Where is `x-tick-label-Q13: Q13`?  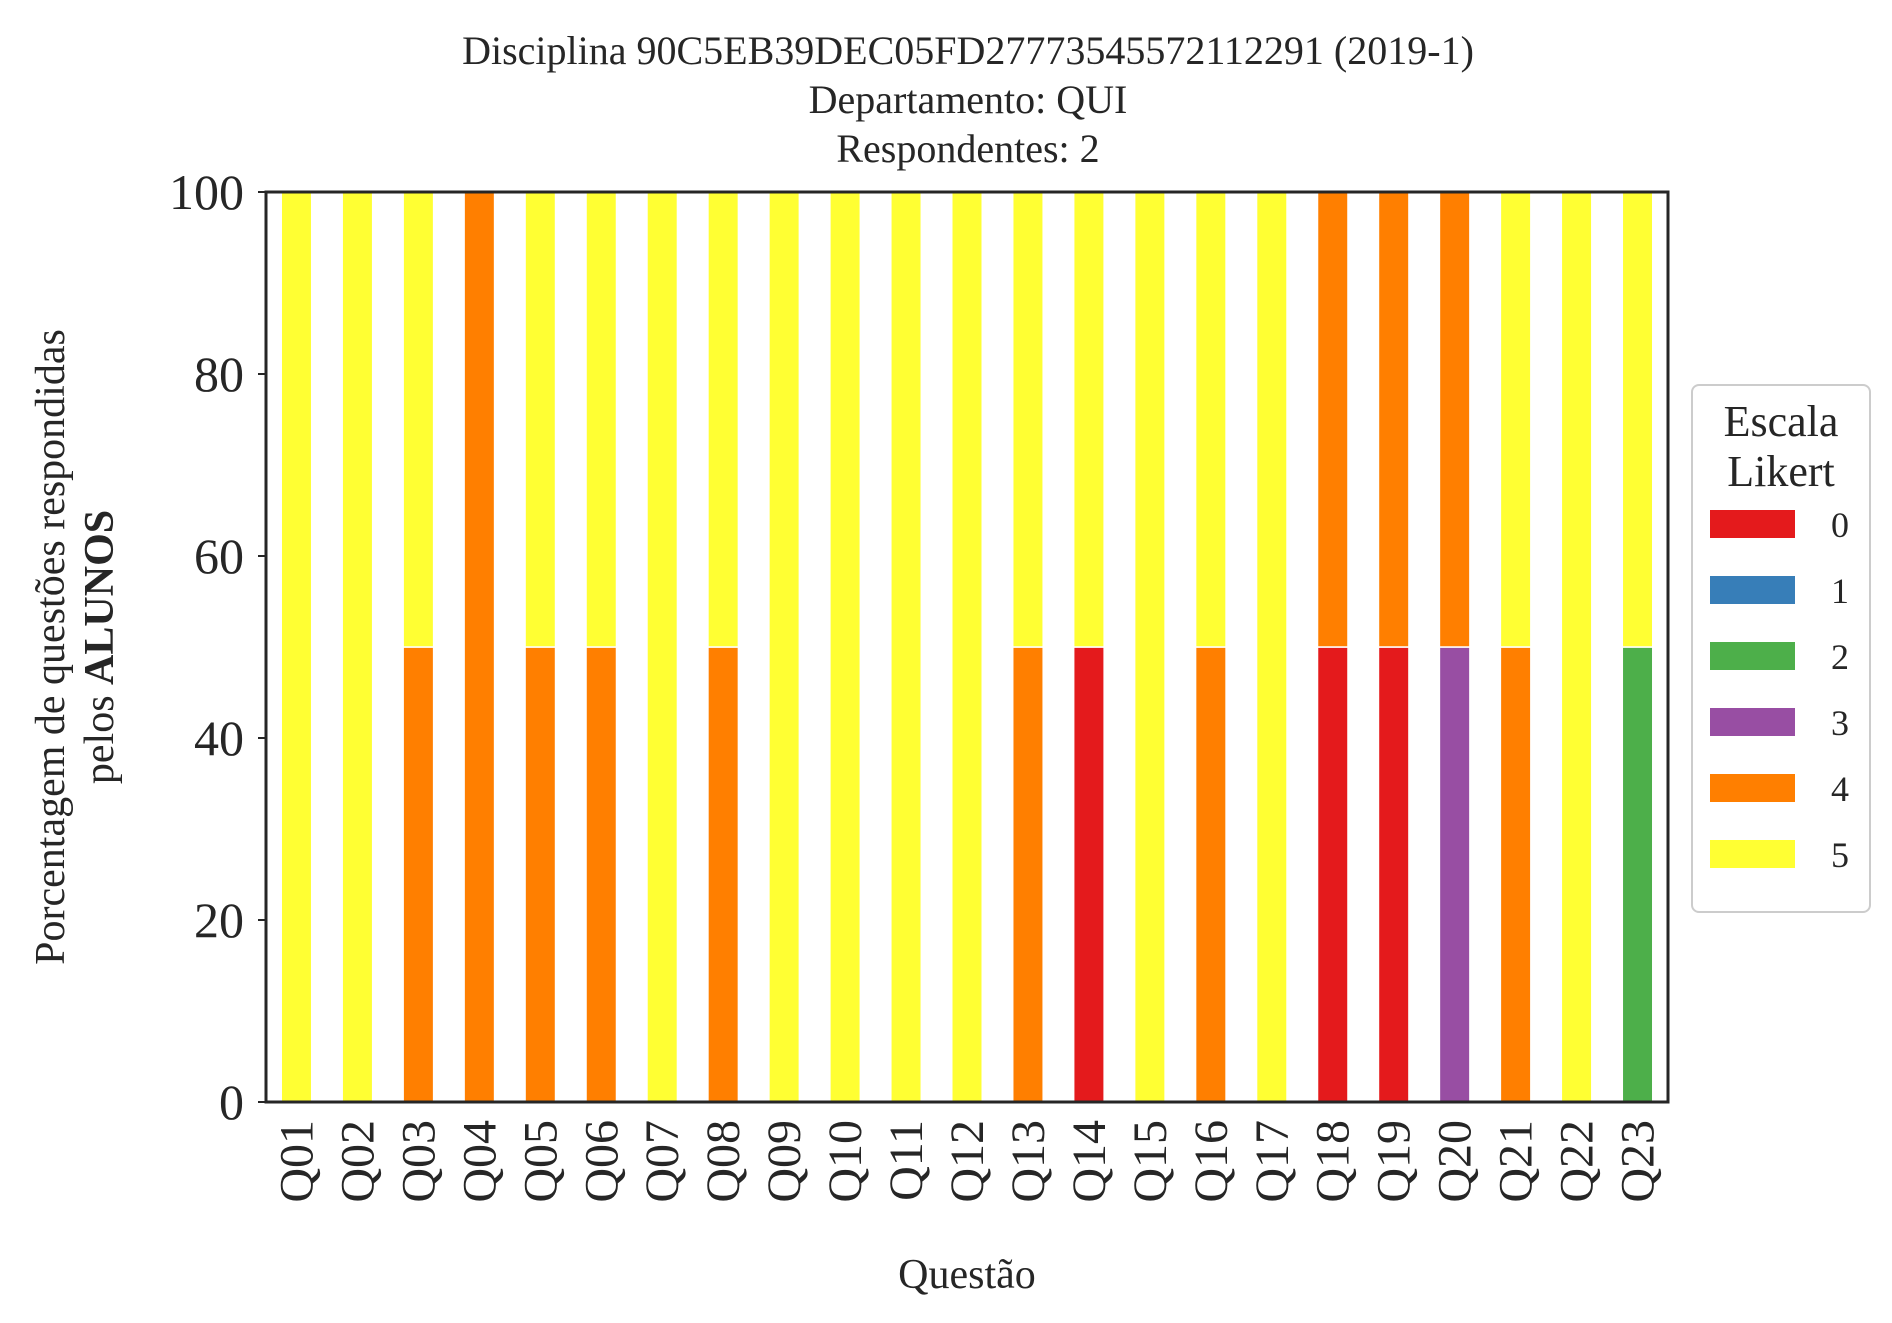
x-tick-label-Q13: Q13 is located at coordinates (1028, 1161).